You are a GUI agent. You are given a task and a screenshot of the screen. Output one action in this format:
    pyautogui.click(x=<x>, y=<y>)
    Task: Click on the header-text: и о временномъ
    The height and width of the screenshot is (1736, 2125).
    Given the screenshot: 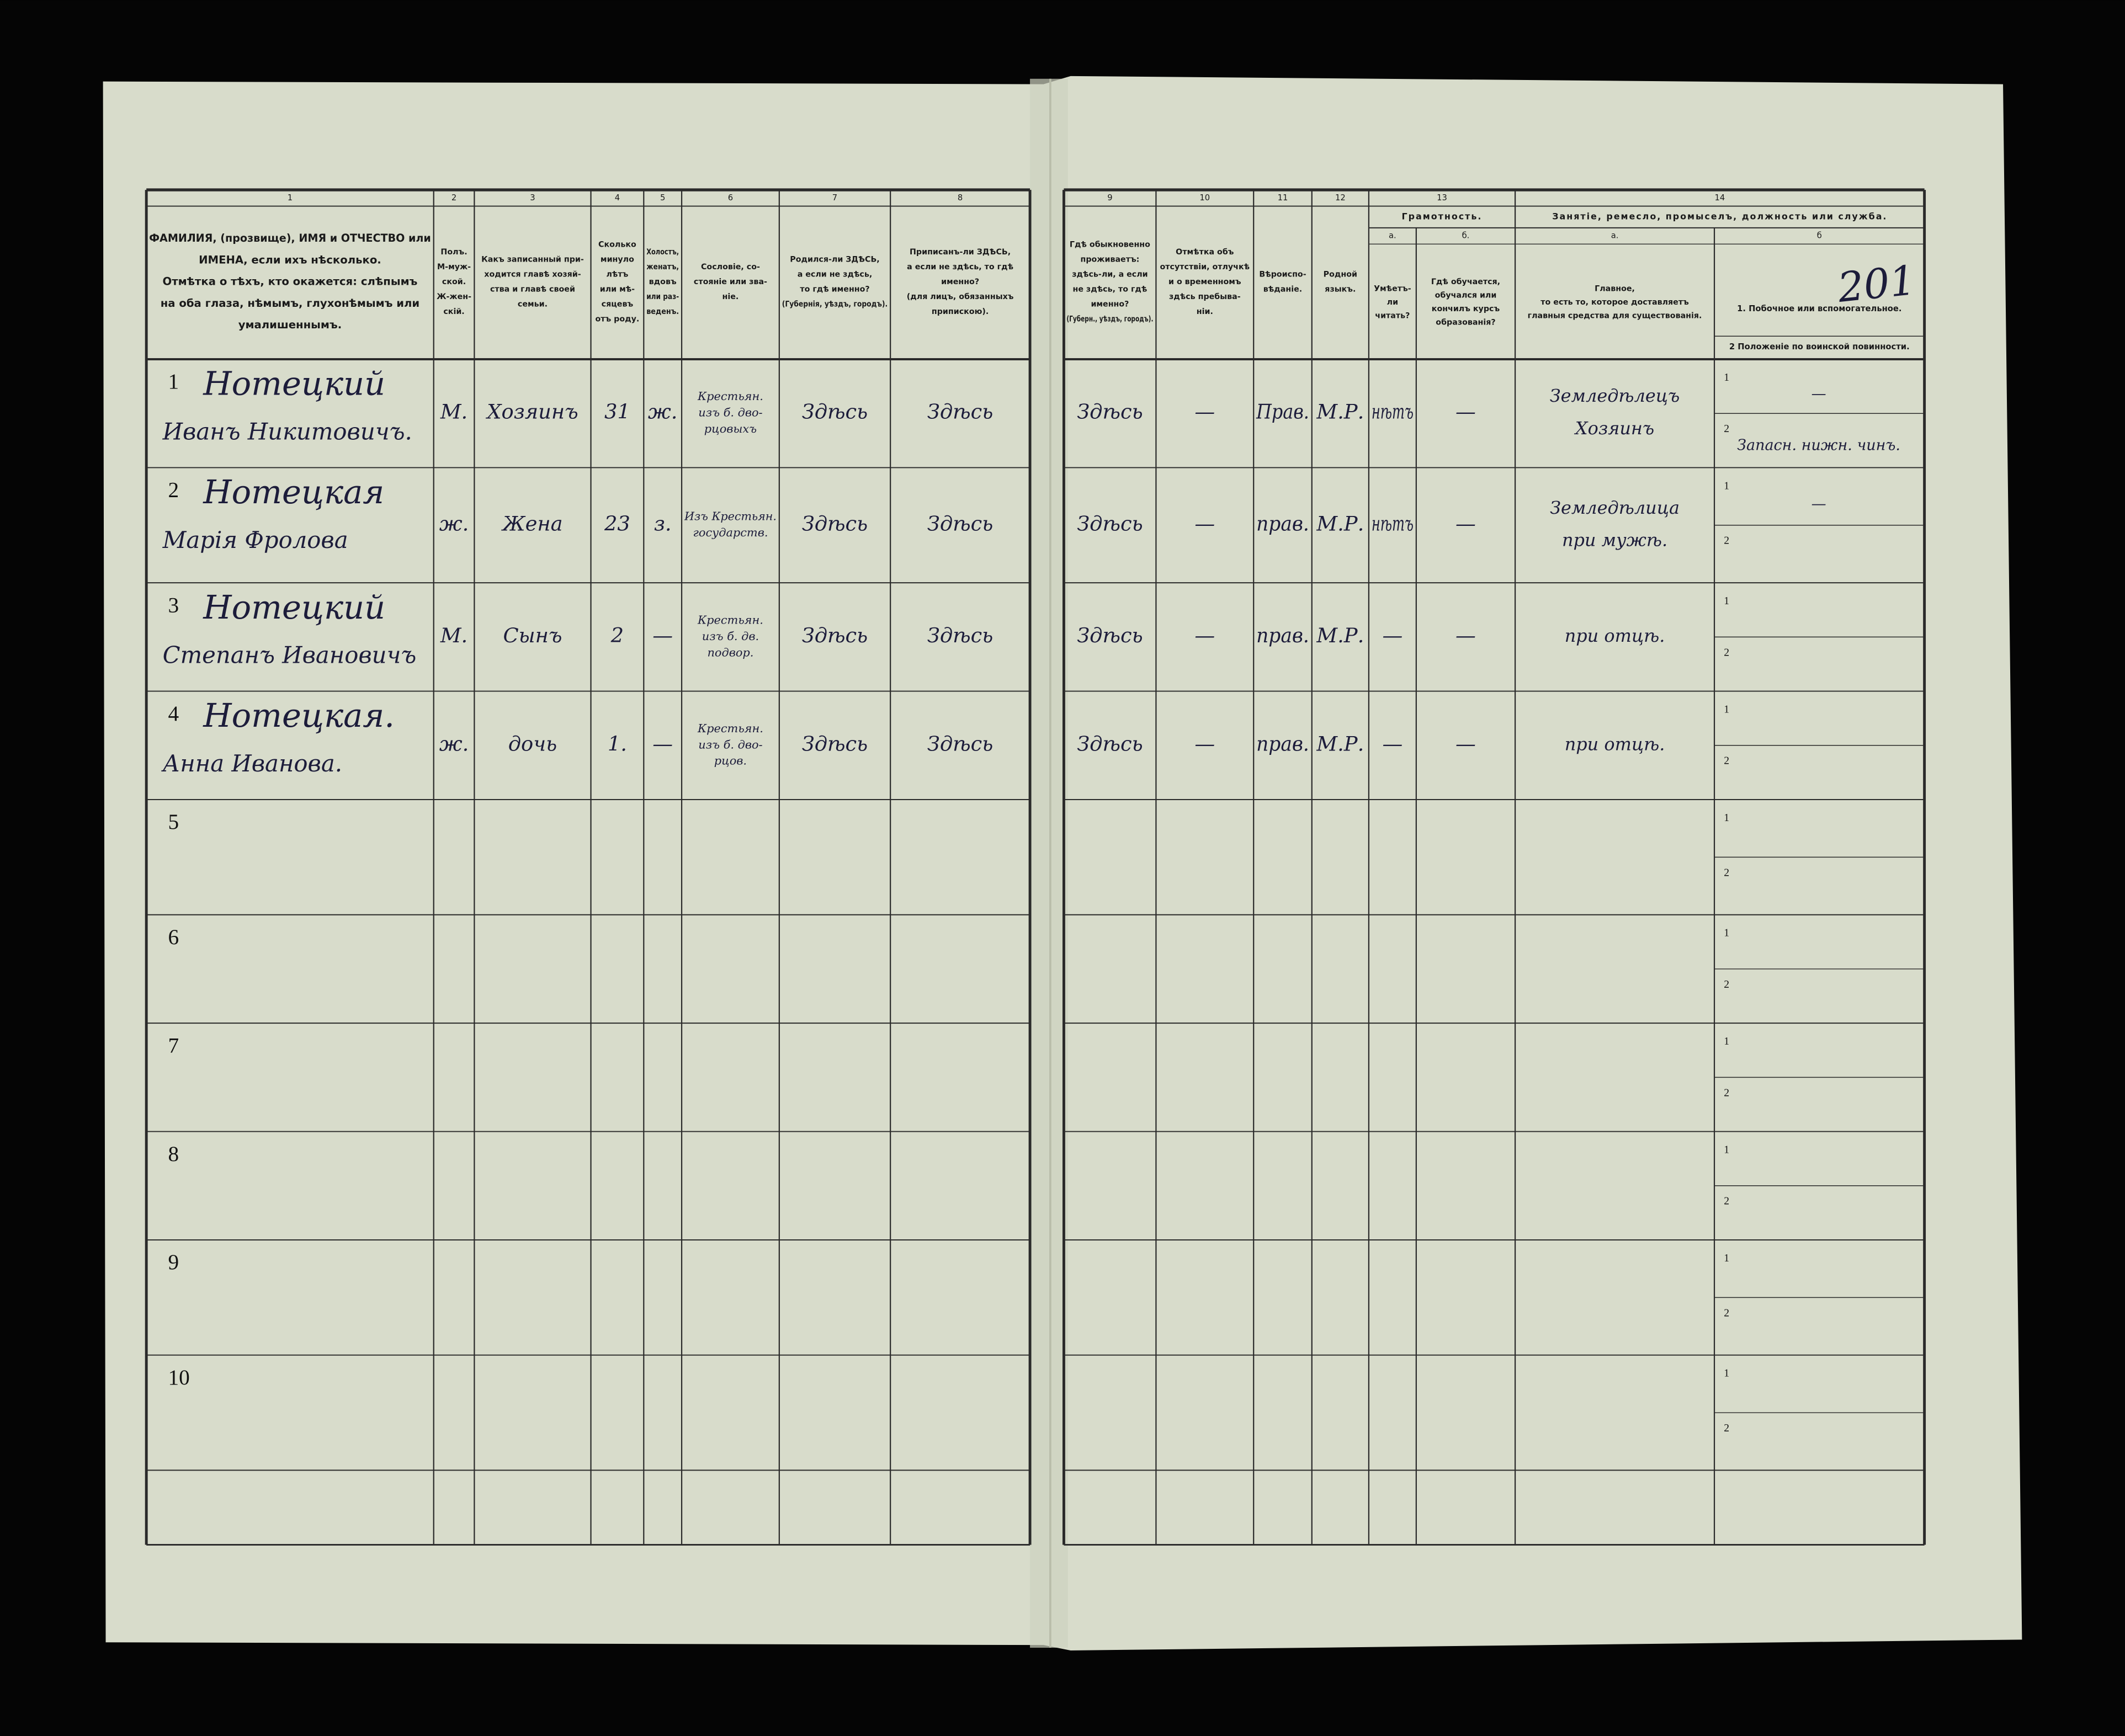 What is the action you would take?
    pyautogui.click(x=1205, y=282)
    